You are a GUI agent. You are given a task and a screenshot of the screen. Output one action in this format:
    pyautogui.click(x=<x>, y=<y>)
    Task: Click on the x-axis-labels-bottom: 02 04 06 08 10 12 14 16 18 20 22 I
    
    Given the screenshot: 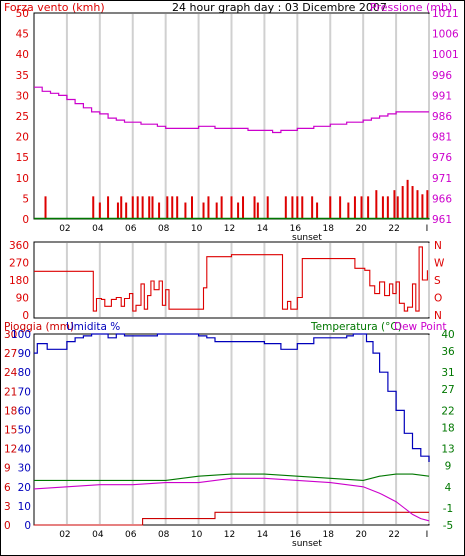 What is the action you would take?
    pyautogui.click(x=243, y=535)
    